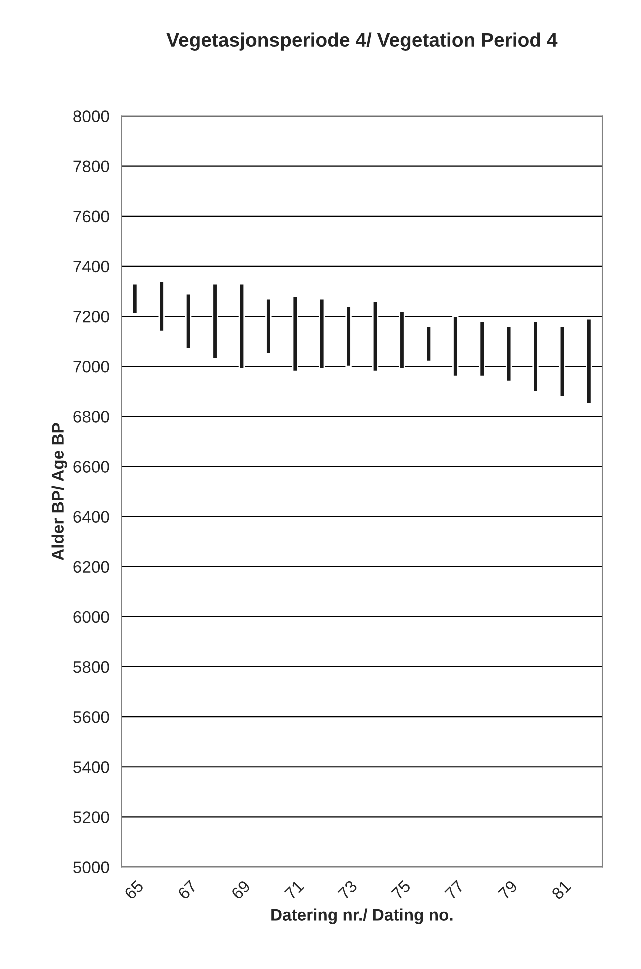 The image size is (641, 969). I want to click on y-tick-label: 8000, so click(92, 116).